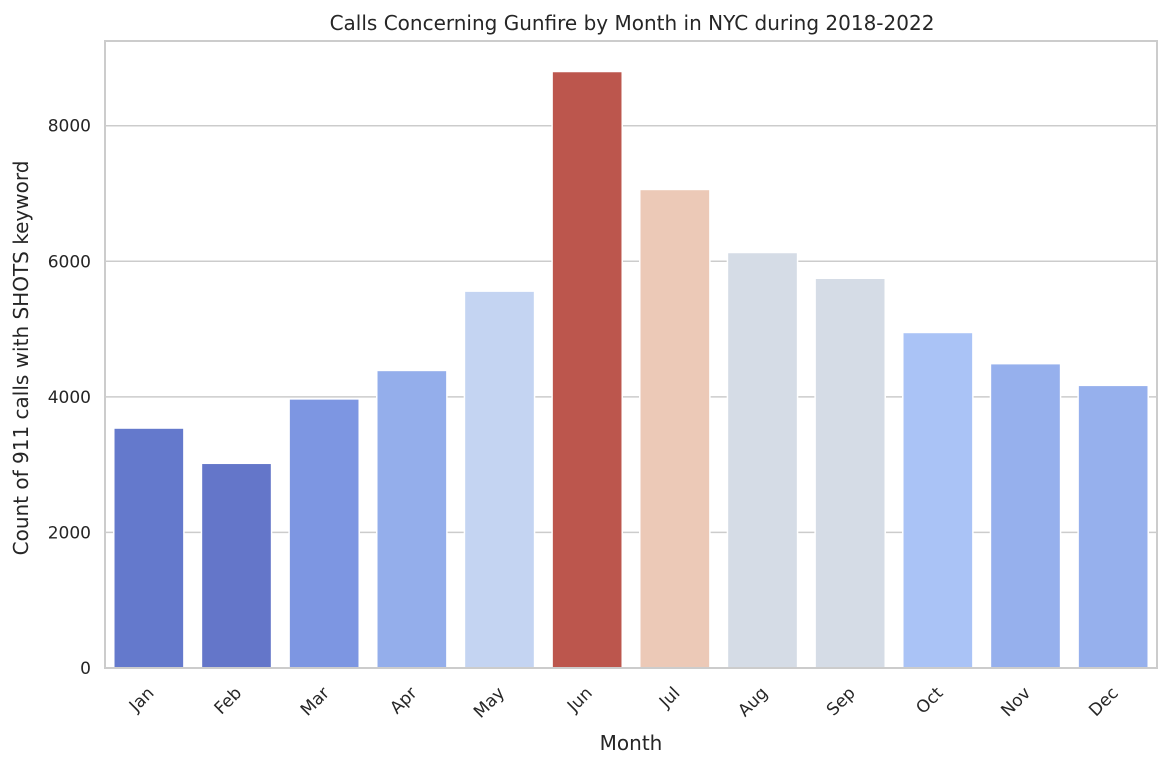 This screenshot has height=769, width=1170. I want to click on bar-aug, so click(762, 460).